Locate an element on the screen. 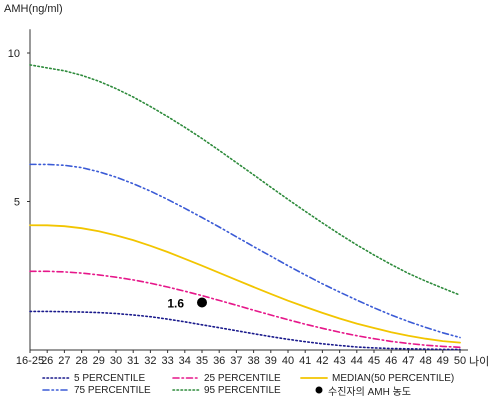 The image size is (500, 400). data-points: 1.6 is located at coordinates (187, 303).